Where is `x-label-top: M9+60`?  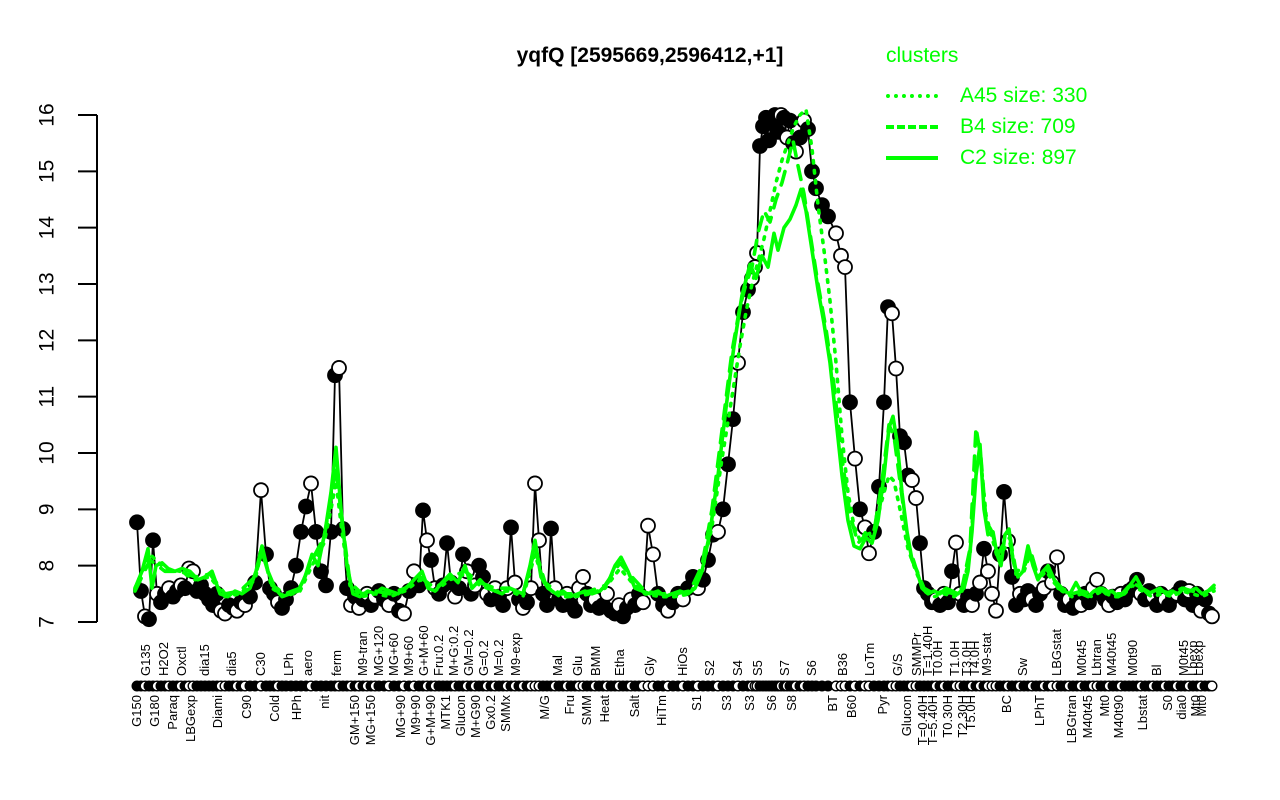
x-label-top: M9+60 is located at coordinates (408, 656).